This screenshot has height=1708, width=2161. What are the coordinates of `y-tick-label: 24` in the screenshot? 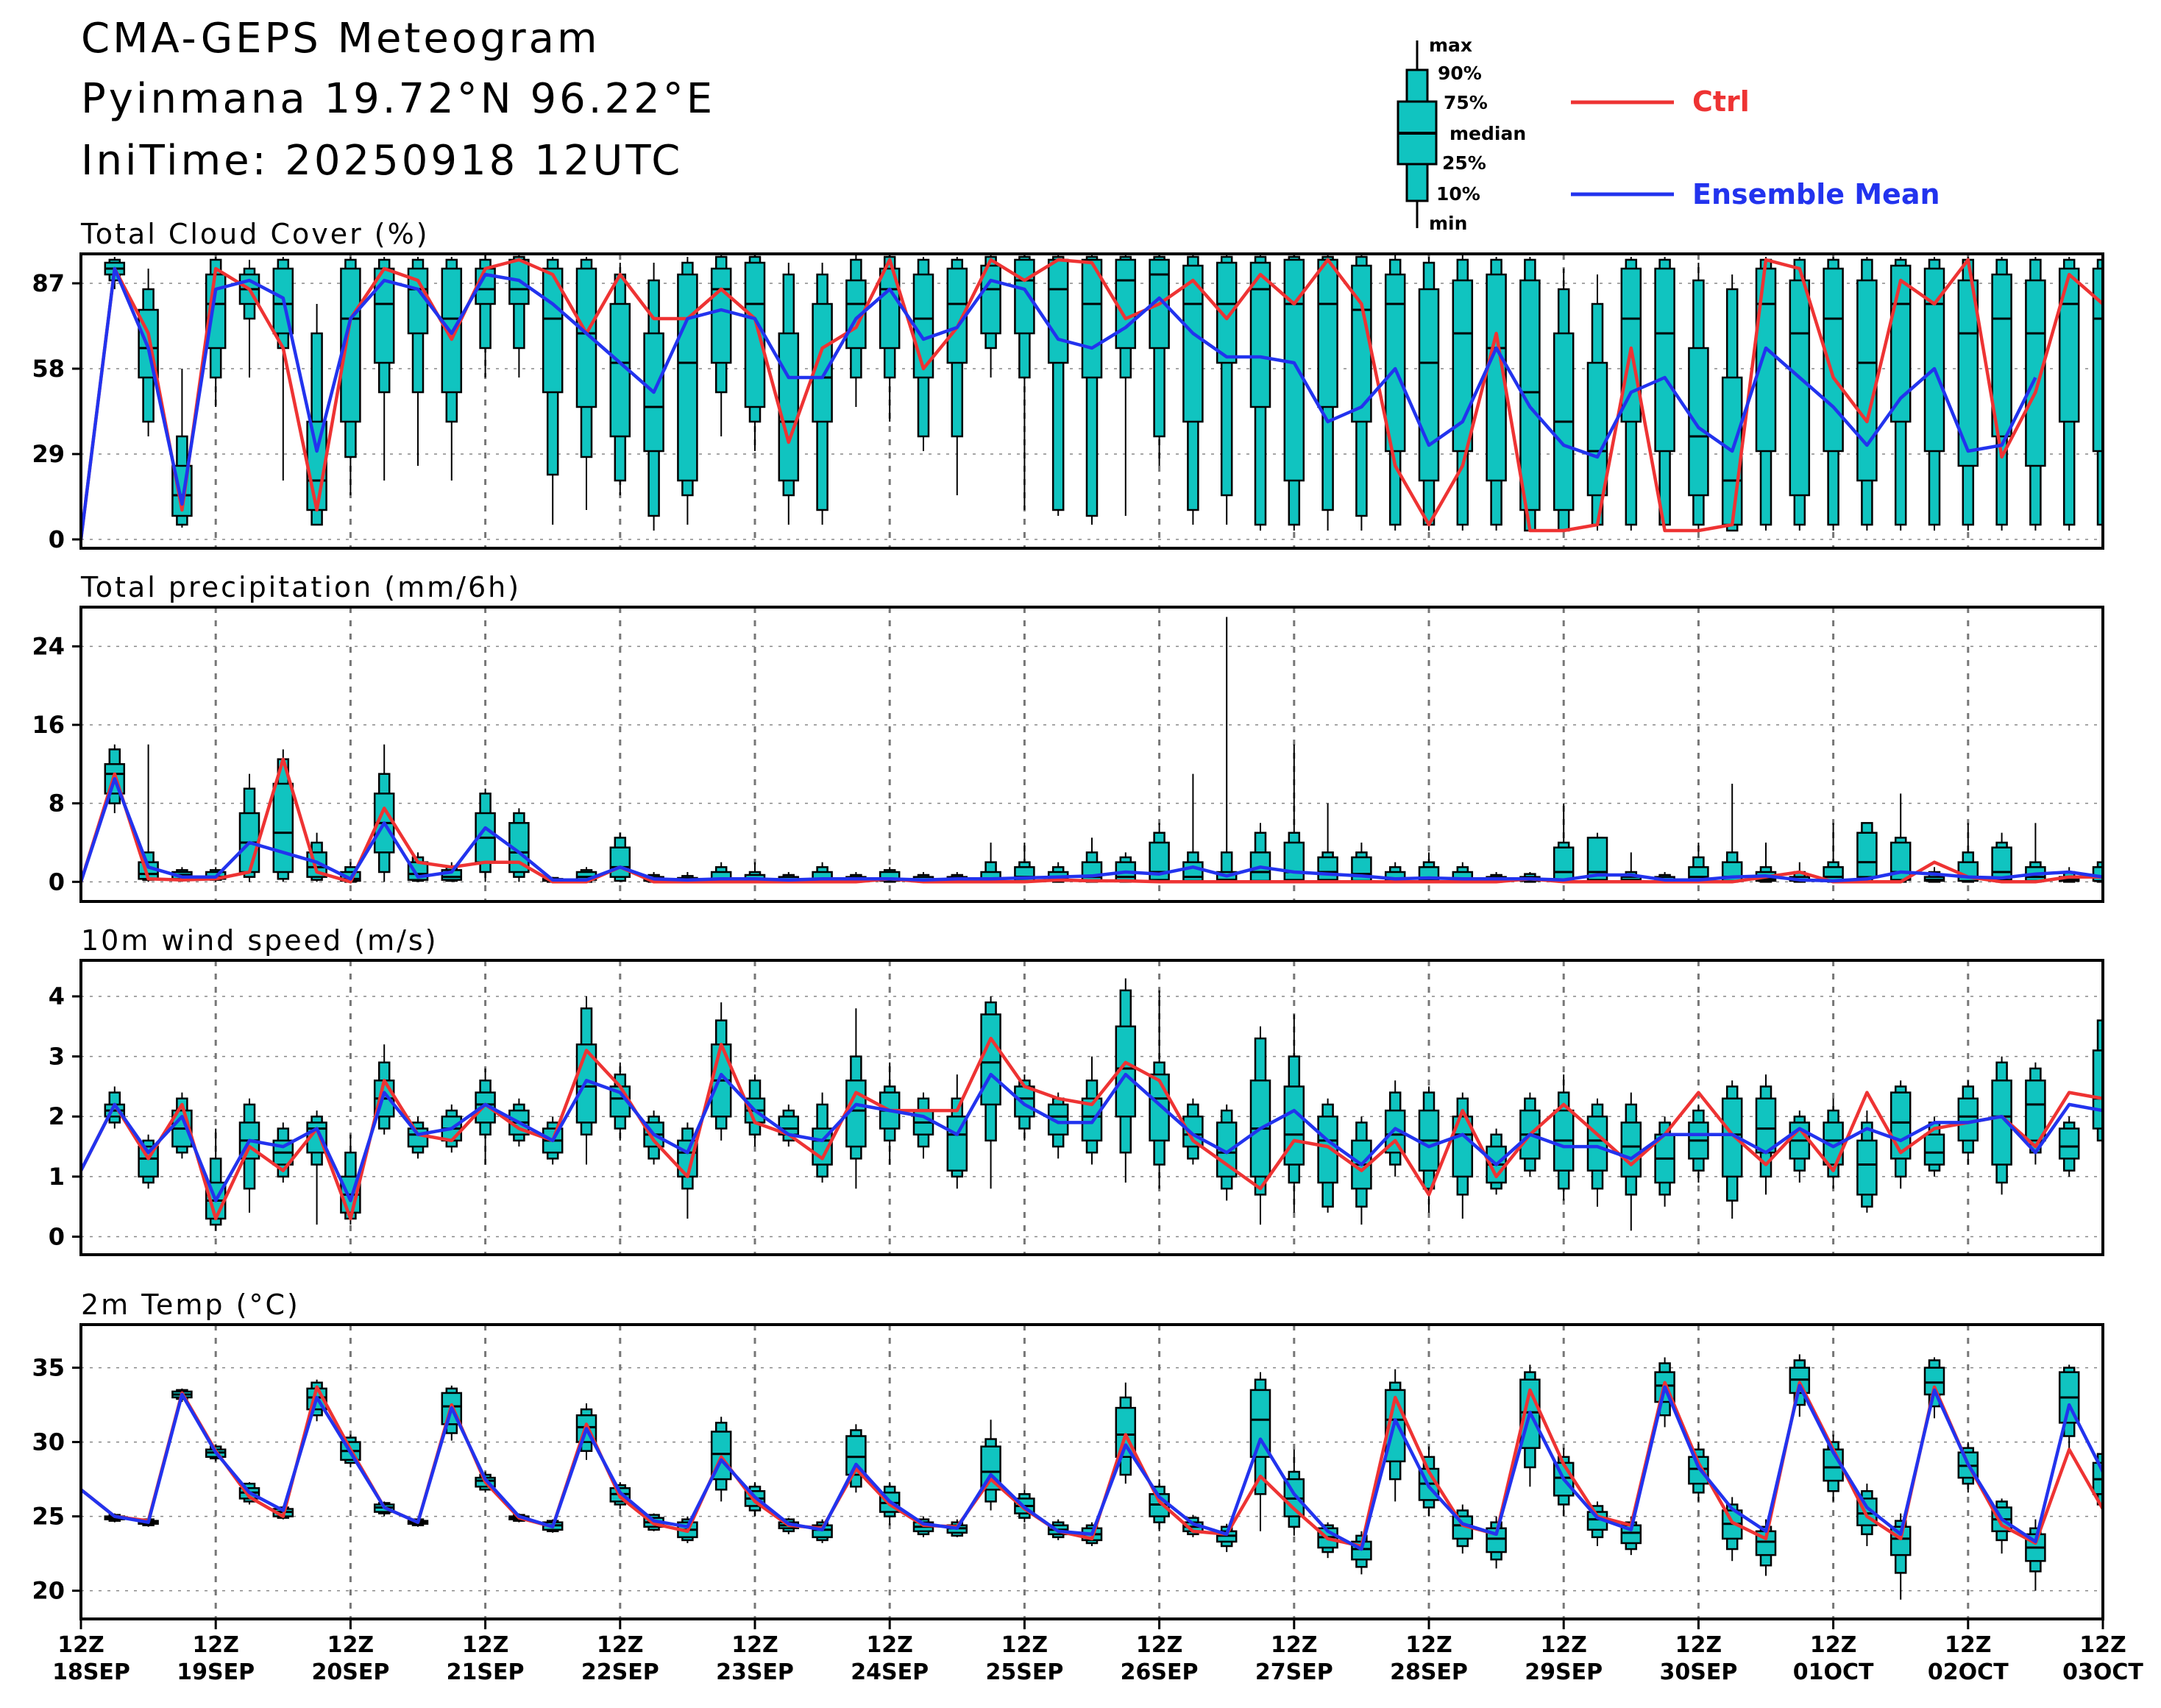 It's located at (48, 646).